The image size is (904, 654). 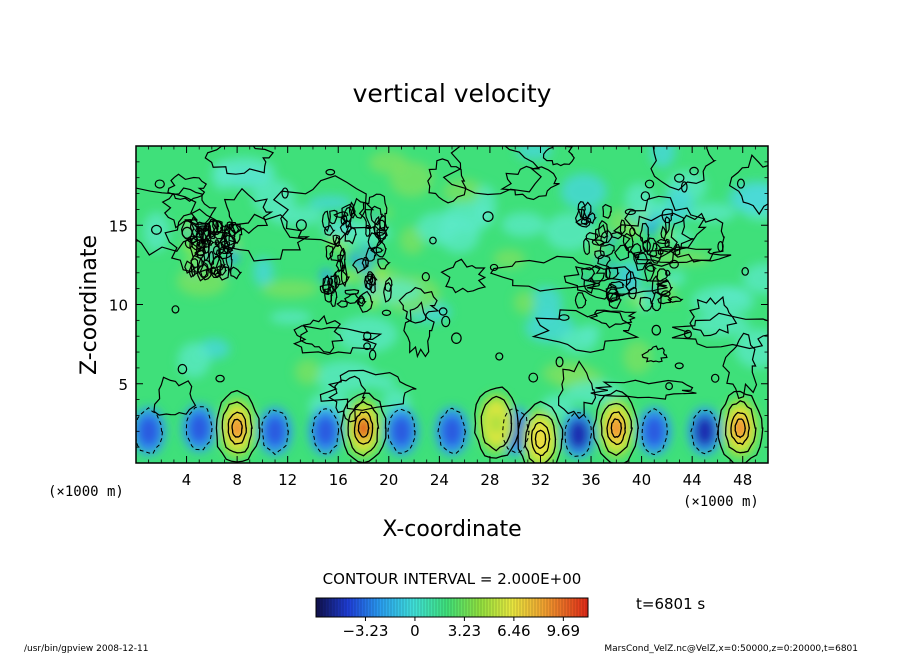 What do you see at coordinates (439, 480) in the screenshot?
I see `x-tick-label: 24` at bounding box center [439, 480].